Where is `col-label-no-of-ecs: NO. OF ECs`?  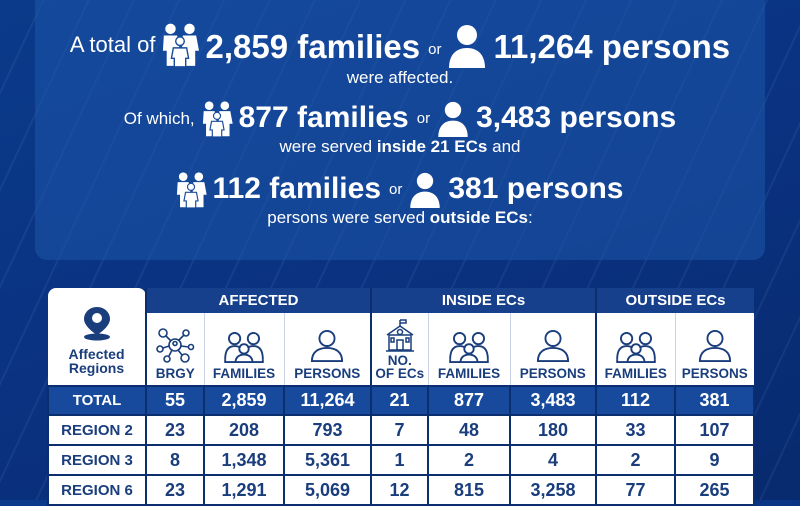 col-label-no-of-ecs: NO. OF ECs is located at coordinates (400, 369).